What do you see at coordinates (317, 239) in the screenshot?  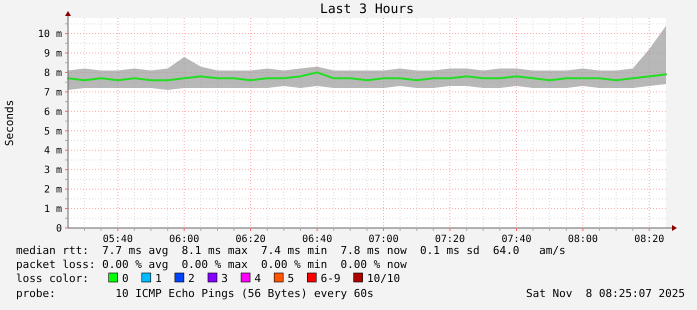 I see `x-tick-label: 06:40` at bounding box center [317, 239].